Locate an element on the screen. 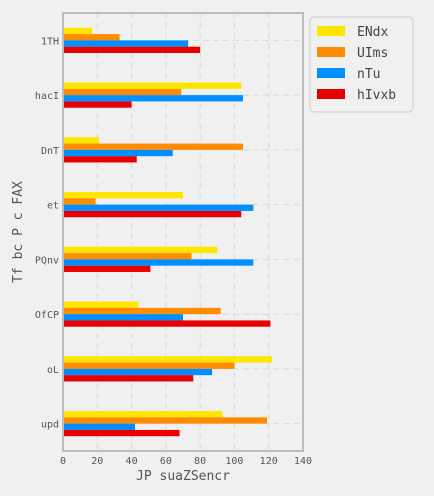 The height and width of the screenshot is (496, 434). x-ticks: 0 20 40 60 80 100 120 140 is located at coordinates (186, 461).